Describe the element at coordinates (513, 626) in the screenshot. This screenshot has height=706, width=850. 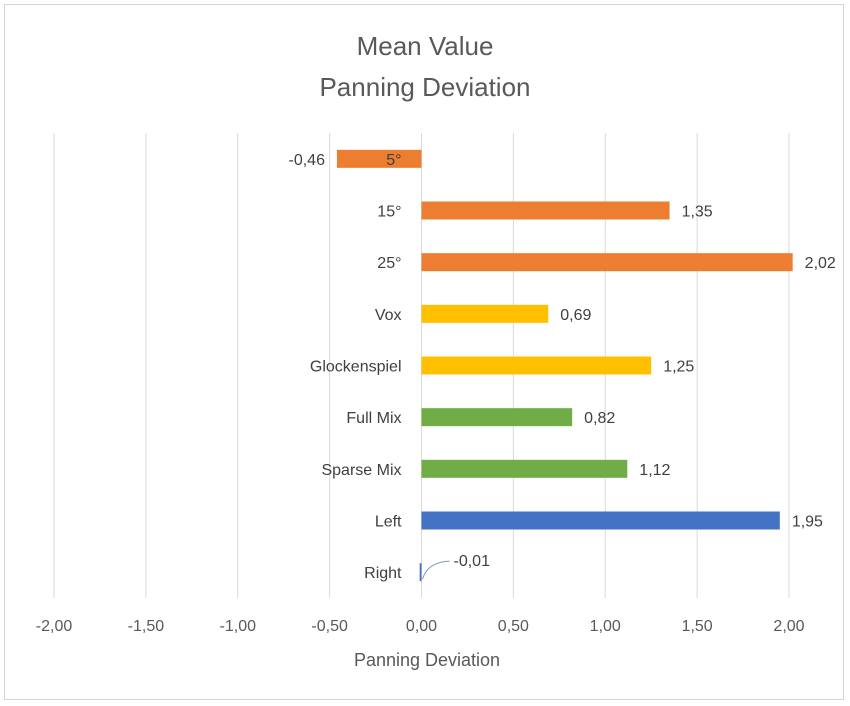
I see `x-tick-label: 0,50` at that location.